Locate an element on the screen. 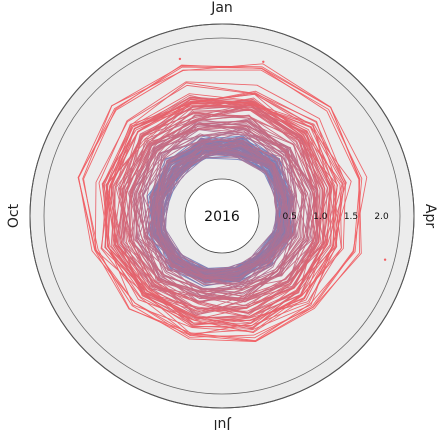  radial-tick-label: 2.0 is located at coordinates (381, 217).